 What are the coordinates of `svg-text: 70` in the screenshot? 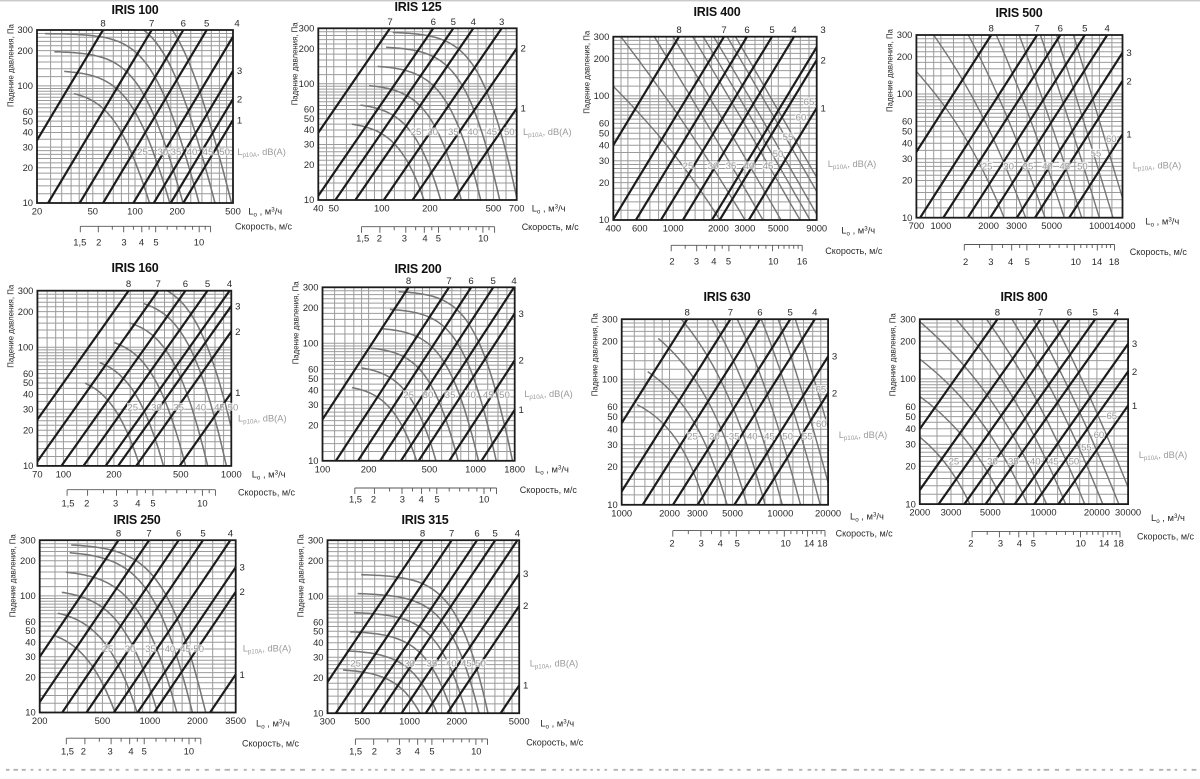 It's located at (37, 473).